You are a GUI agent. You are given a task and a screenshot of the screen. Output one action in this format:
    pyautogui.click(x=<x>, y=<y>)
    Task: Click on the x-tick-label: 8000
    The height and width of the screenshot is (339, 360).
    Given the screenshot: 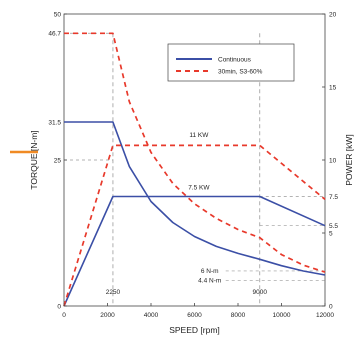 What is the action you would take?
    pyautogui.click(x=238, y=315)
    